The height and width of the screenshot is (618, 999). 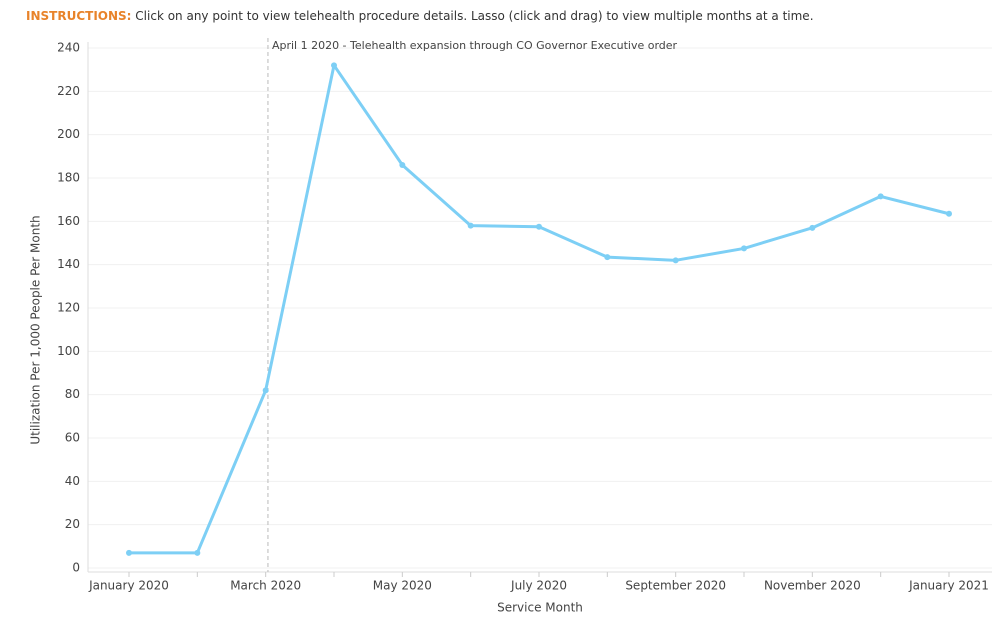 I want to click on y-tick-label: 0, so click(x=76, y=568).